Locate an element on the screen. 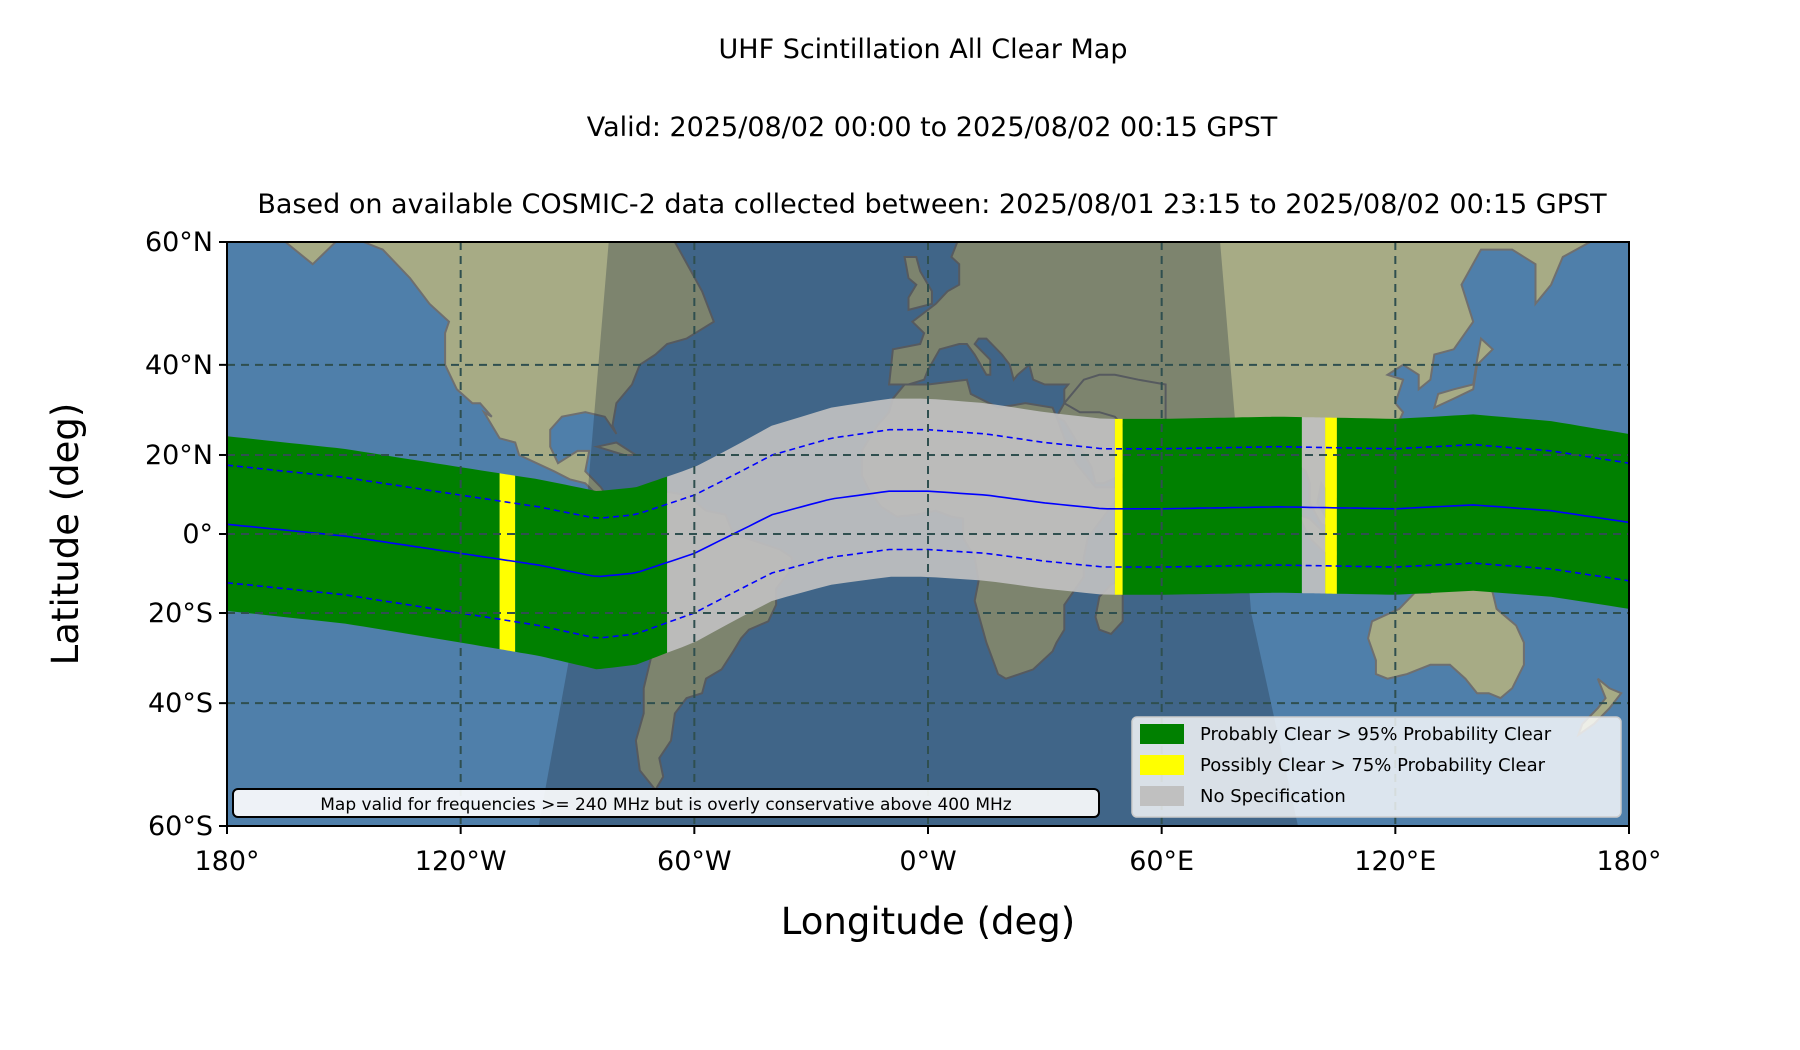 The image size is (1800, 1050). legend-label-possibly-clear: Possibly Clear > 75% Probability Clear is located at coordinates (1373, 765).